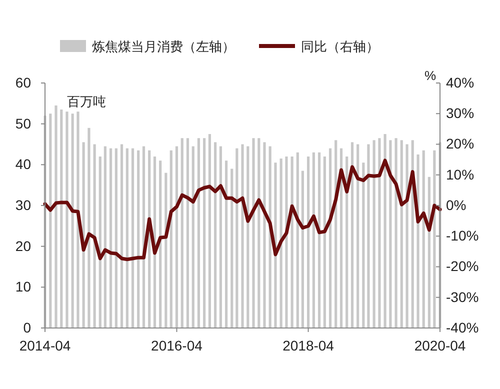 This screenshot has height=389, width=500. Describe the element at coordinates (23, 164) in the screenshot. I see `y-tick-label: 40` at that location.